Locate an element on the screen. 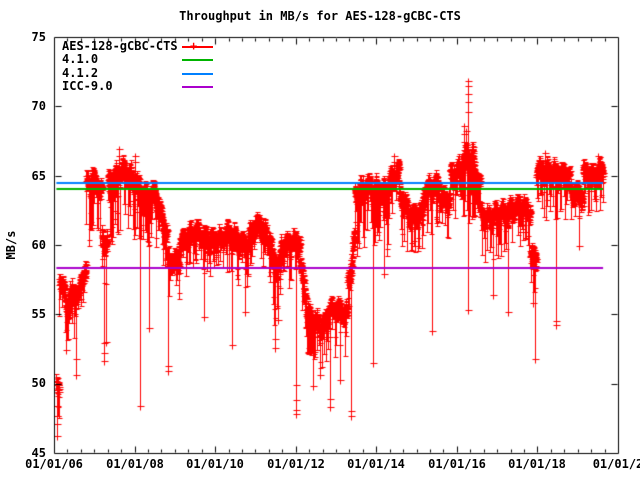 This screenshot has width=640, height=480. chart-title: Throughput in MB/s for AES-128-gCBC-CTS is located at coordinates (320, 16).